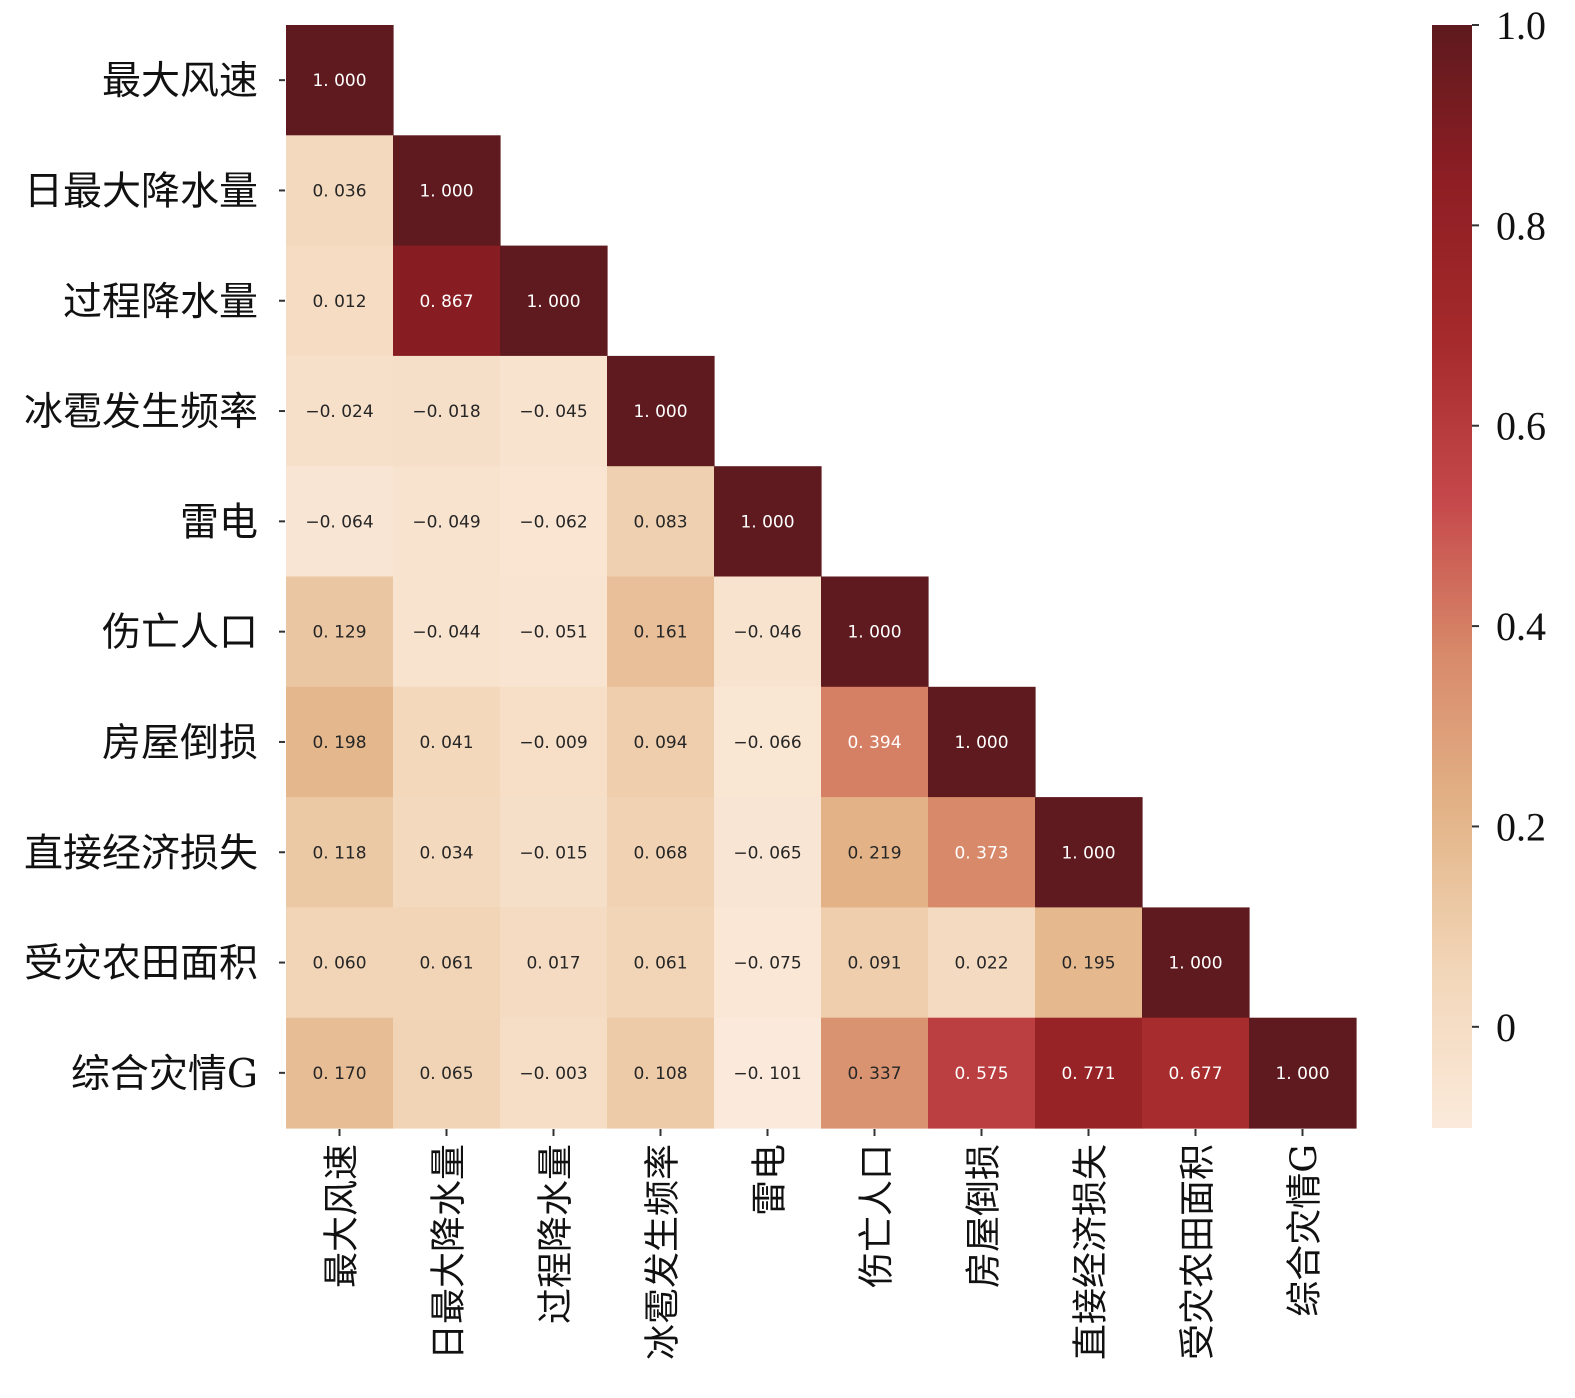 This screenshot has height=1398, width=1575. What do you see at coordinates (1521, 626) in the screenshot?
I see `colorbar-tick-label: 0.4` at bounding box center [1521, 626].